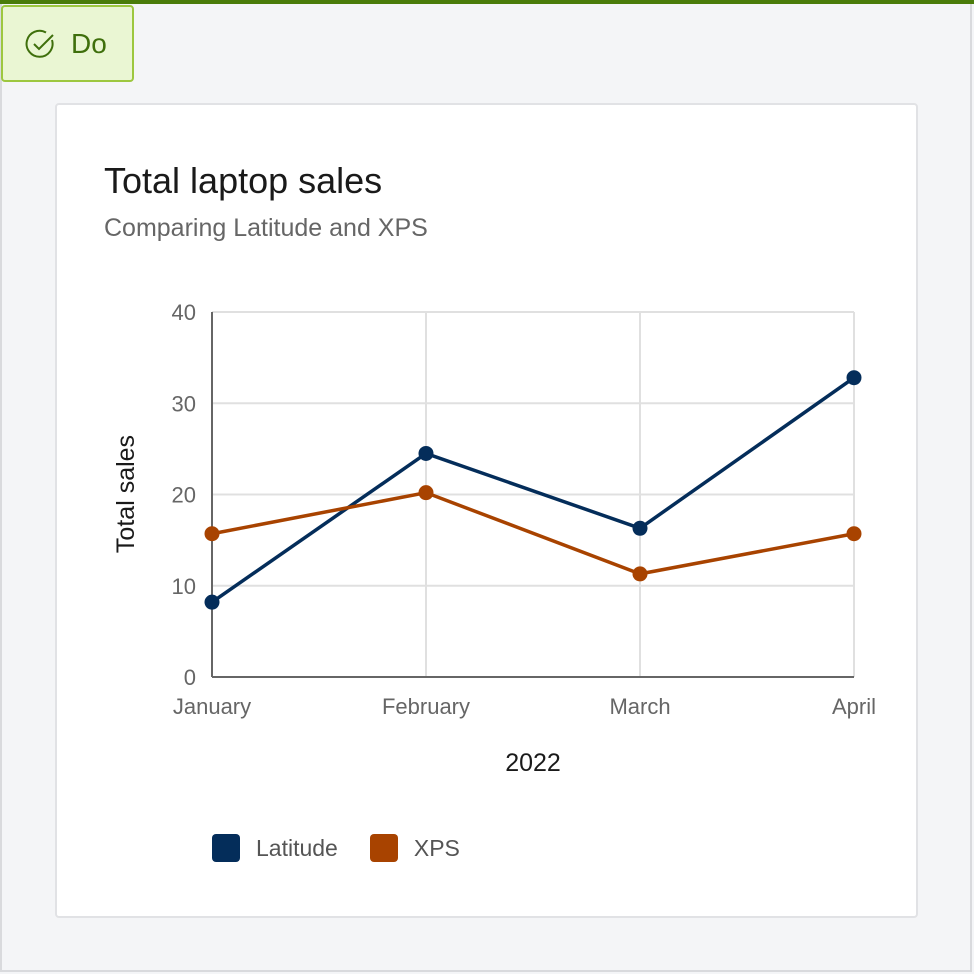  Describe the element at coordinates (126, 494) in the screenshot. I see `y-axis-title: Total sales` at that location.